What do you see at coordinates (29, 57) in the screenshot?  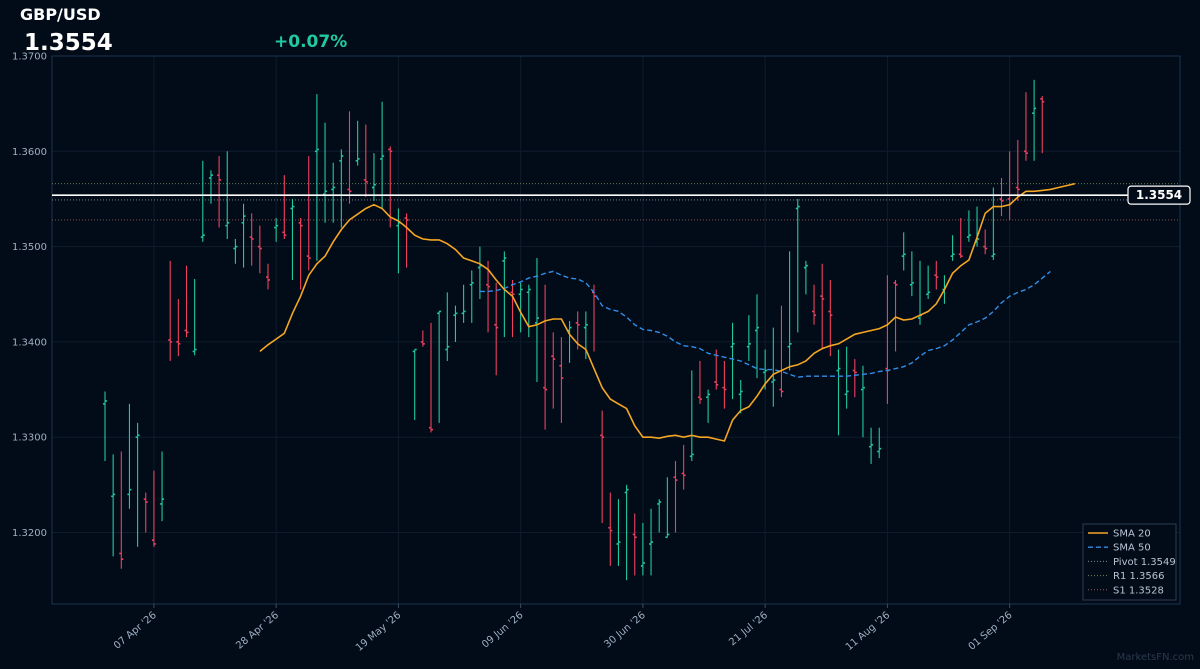 I see `y-tick-label: 1.3700` at bounding box center [29, 57].